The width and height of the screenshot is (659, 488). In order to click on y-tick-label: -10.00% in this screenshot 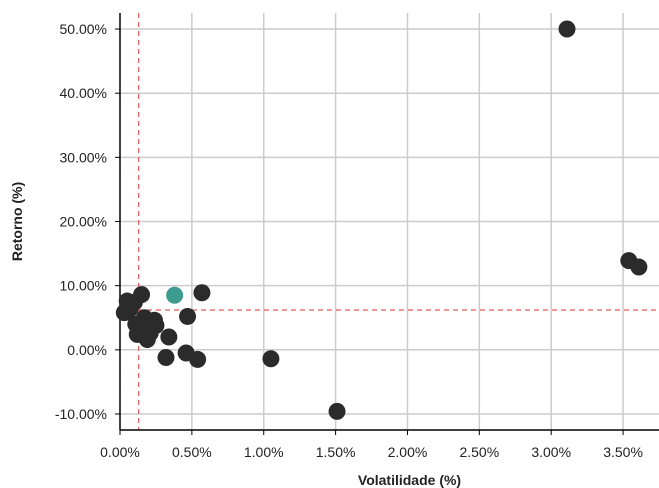, I will do `click(81, 414)`.